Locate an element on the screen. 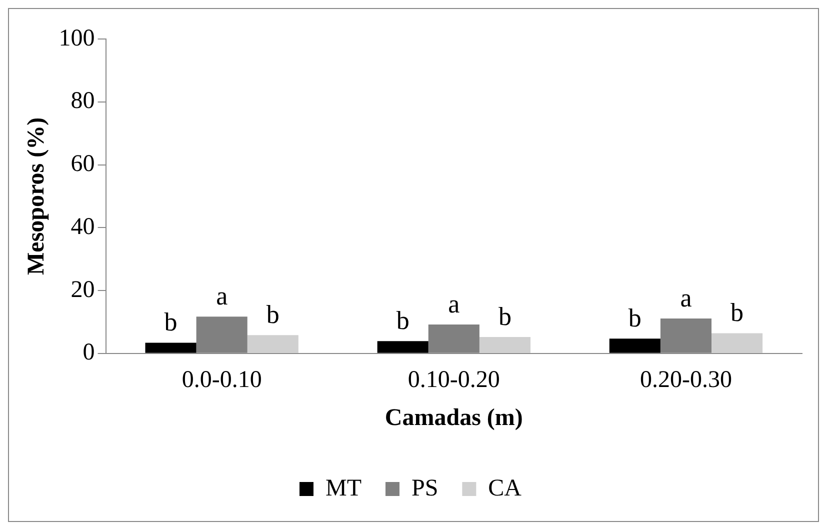  y-axis-title: Mesoporos (%) is located at coordinates (37, 196).